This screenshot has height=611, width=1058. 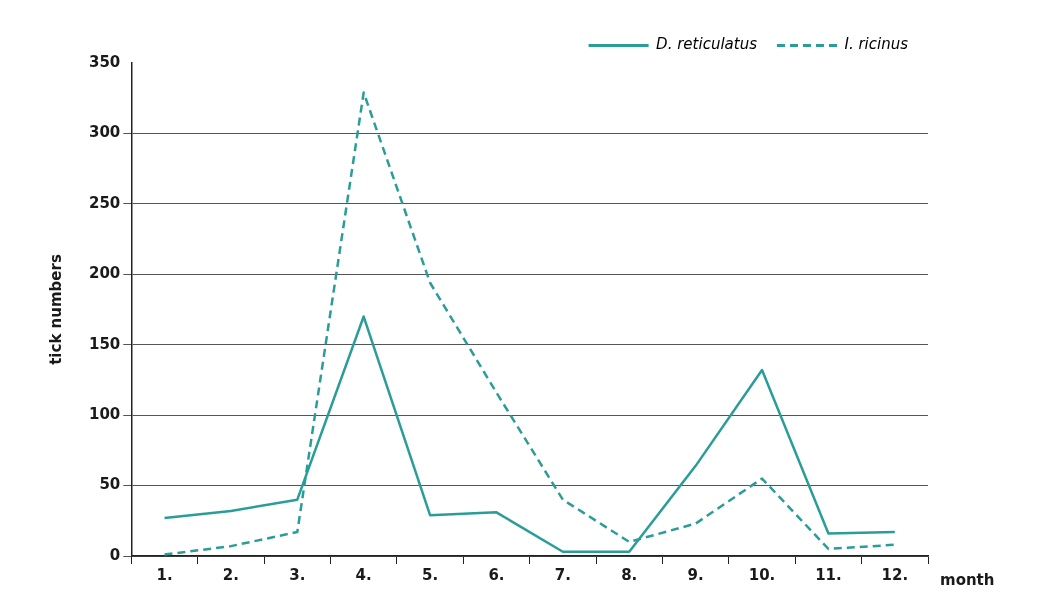 I want to click on x-tick-label: 7., so click(x=562, y=574).